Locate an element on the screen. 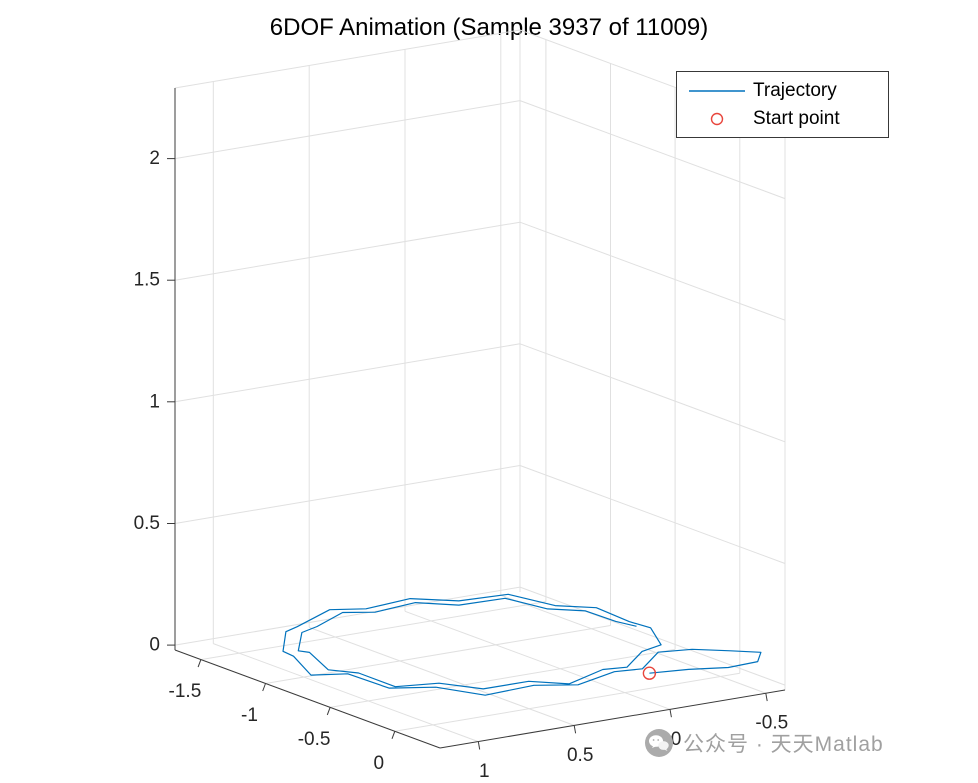 The image size is (978, 783). start-point-marker-sample is located at coordinates (717, 119).